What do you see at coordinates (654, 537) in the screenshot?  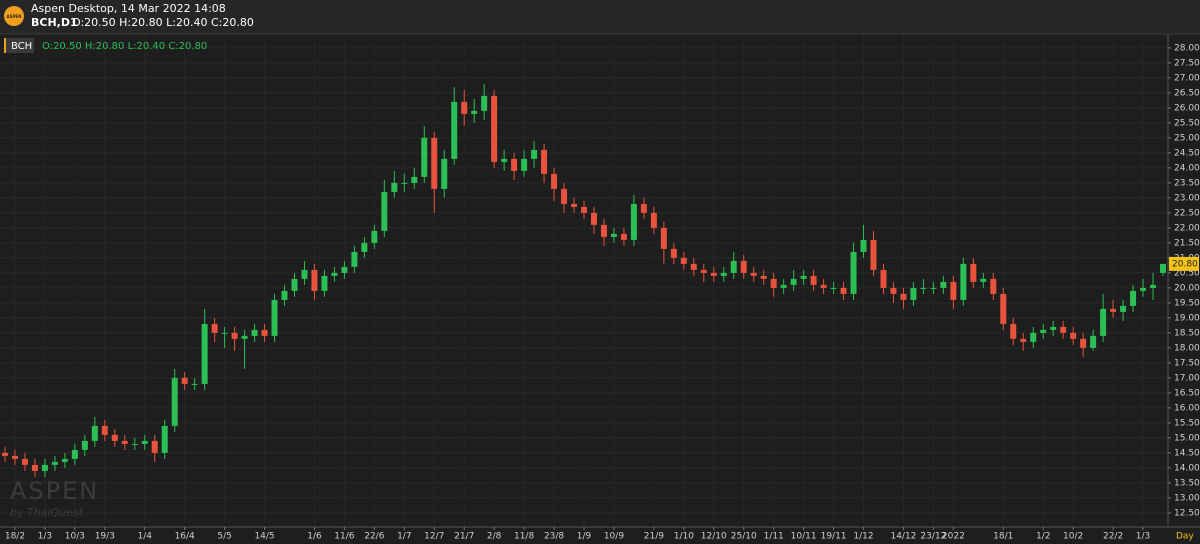 I see `x-tick-label: 21/9` at bounding box center [654, 537].